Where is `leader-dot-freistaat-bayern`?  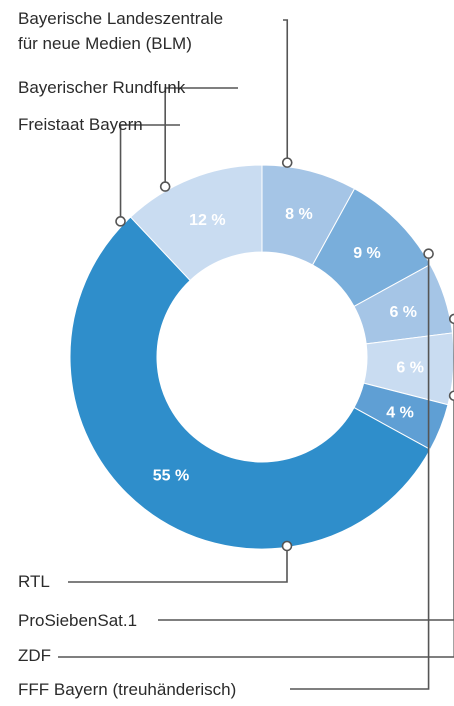
leader-dot-freistaat-bayern is located at coordinates (120, 221).